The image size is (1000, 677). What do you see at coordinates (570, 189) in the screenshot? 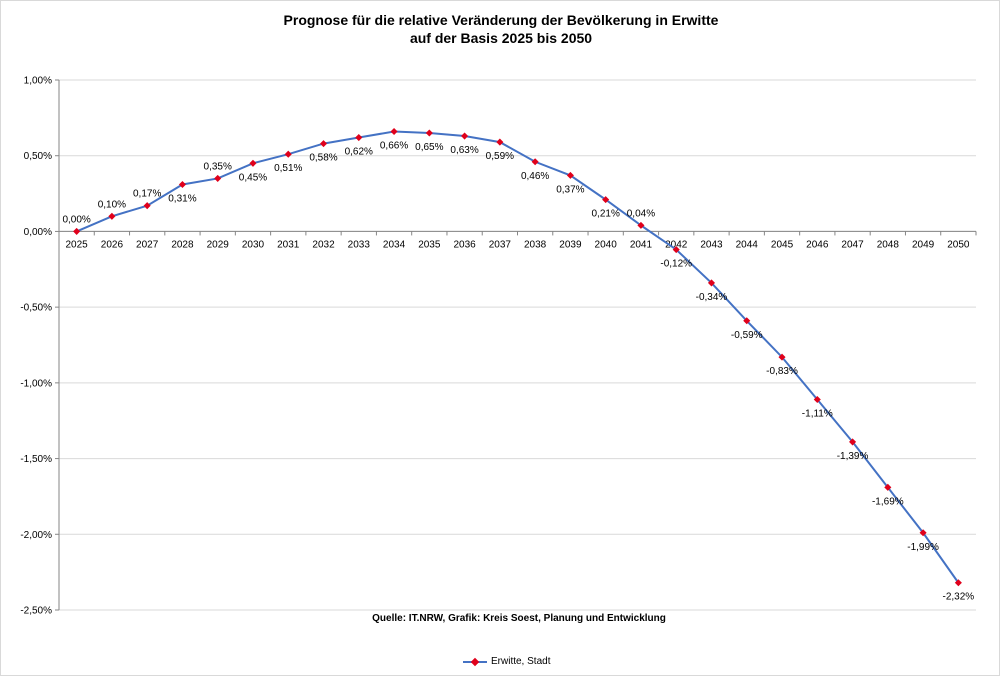
I see `data-label: 0,37%` at bounding box center [570, 189].